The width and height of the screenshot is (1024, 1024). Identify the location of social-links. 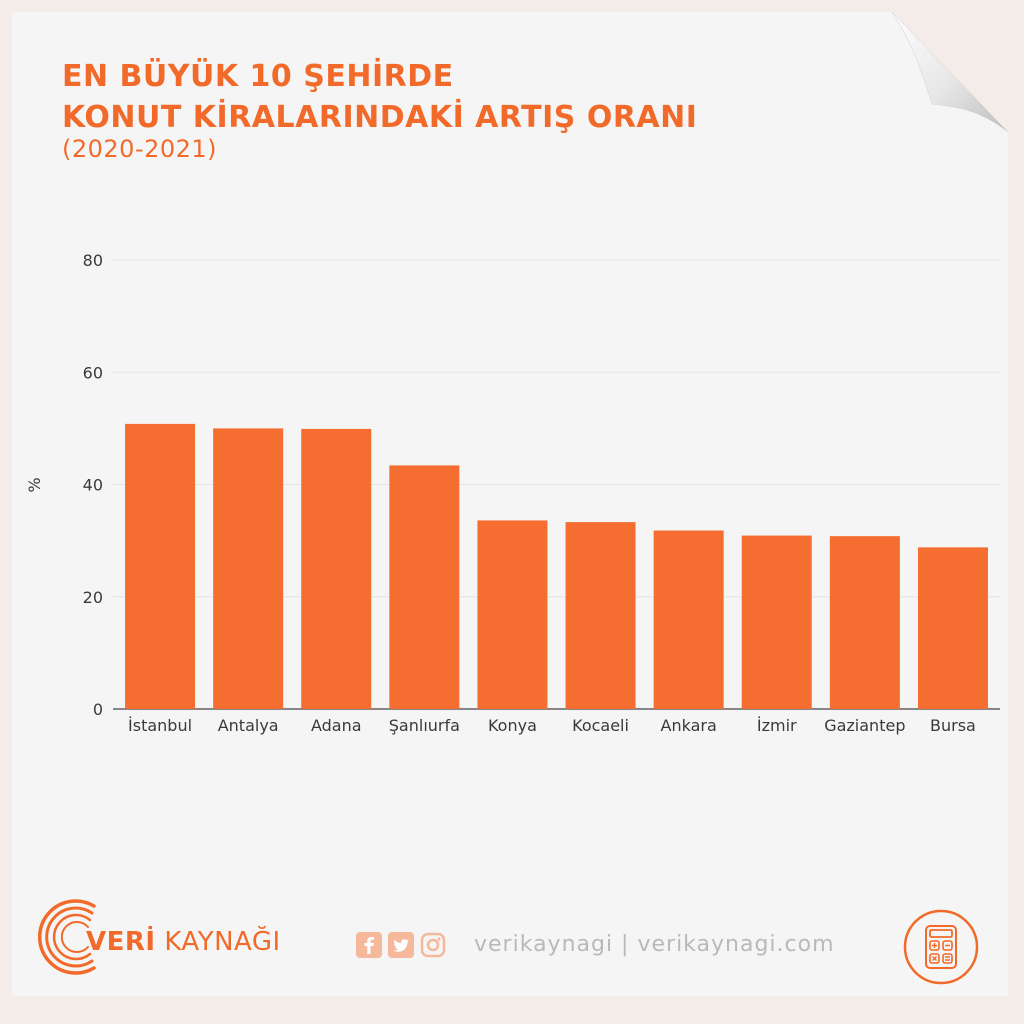
(401, 945).